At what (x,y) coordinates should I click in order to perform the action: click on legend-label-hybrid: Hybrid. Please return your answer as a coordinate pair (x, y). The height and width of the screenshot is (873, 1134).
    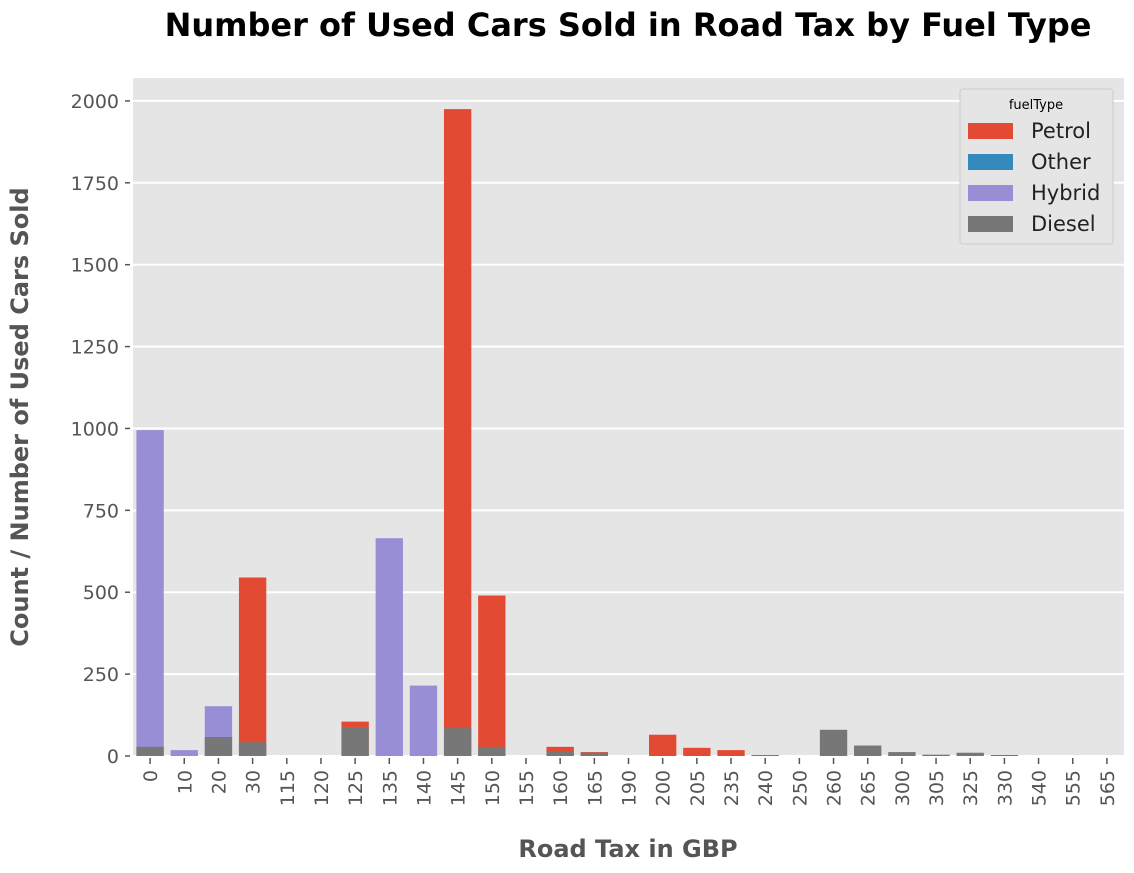
    Looking at the image, I should click on (1065, 193).